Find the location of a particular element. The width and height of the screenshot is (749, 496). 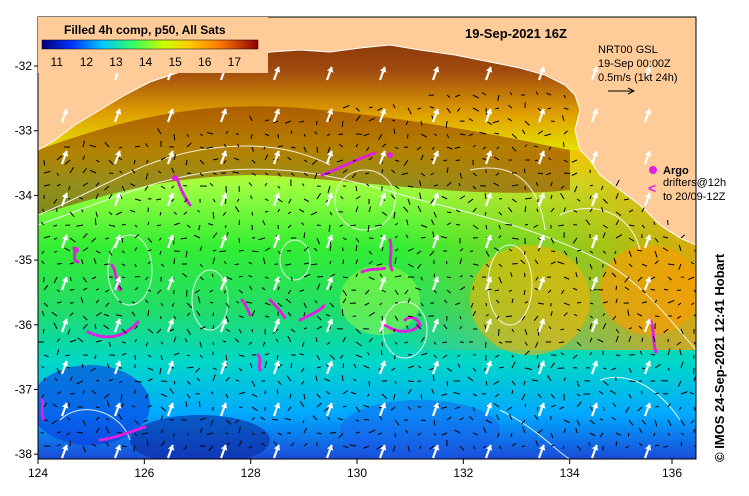

argo-marker-icon is located at coordinates (653, 170).